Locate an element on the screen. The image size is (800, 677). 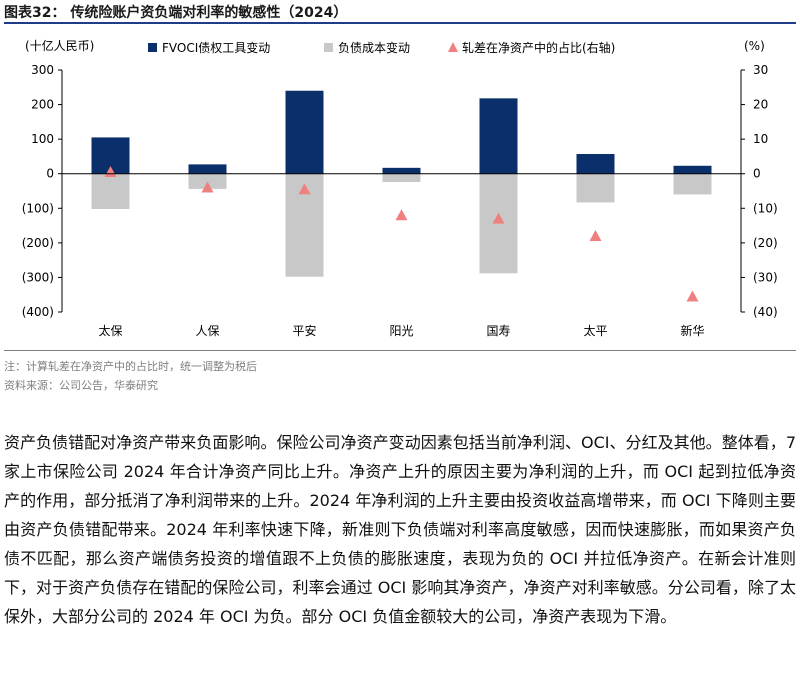
left-tick-label: (100) is located at coordinates (38, 208).